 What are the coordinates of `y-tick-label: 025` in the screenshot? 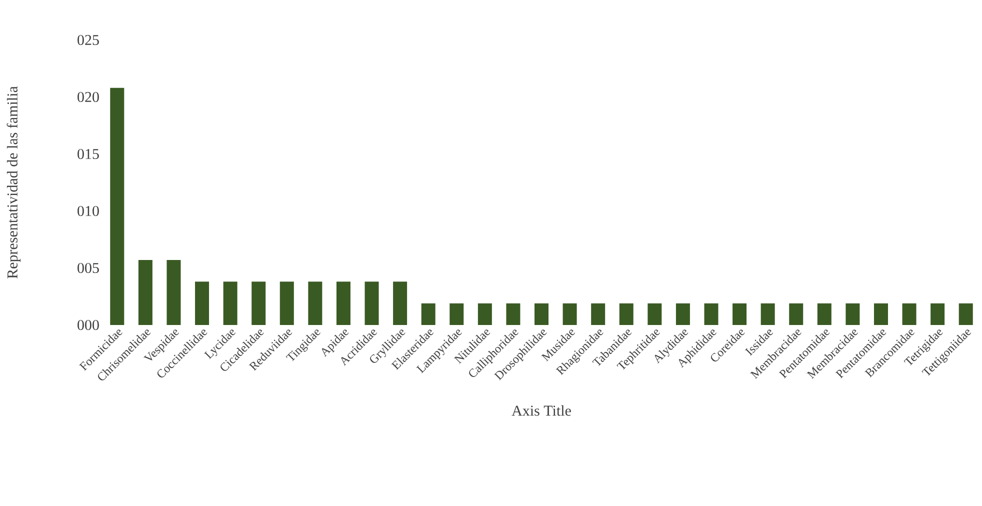 It's located at (88, 40).